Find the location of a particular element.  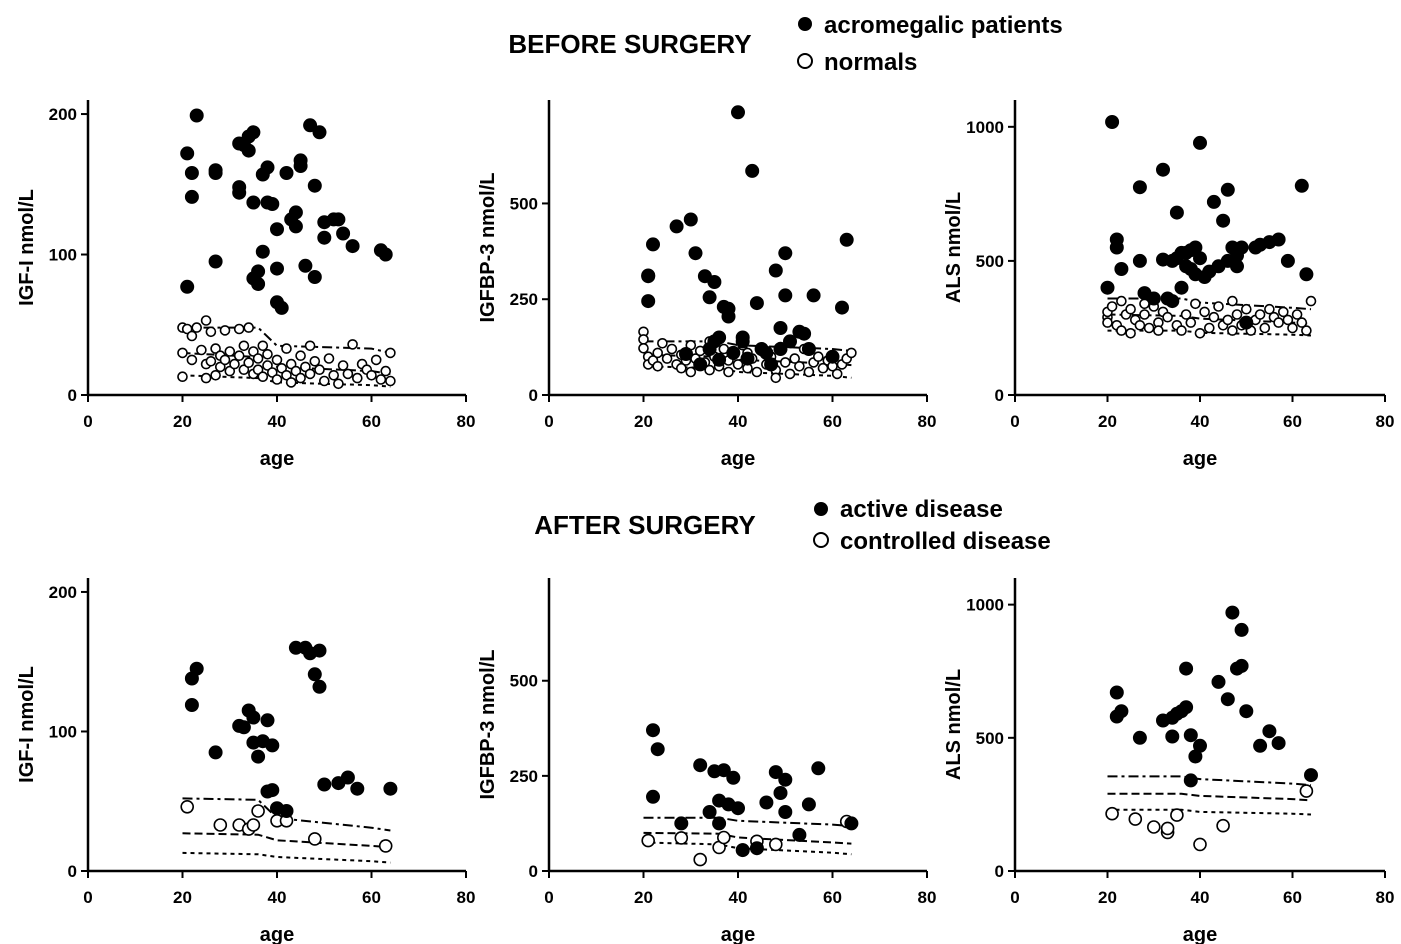

y-tick-label: 100 is located at coordinates (63, 731).